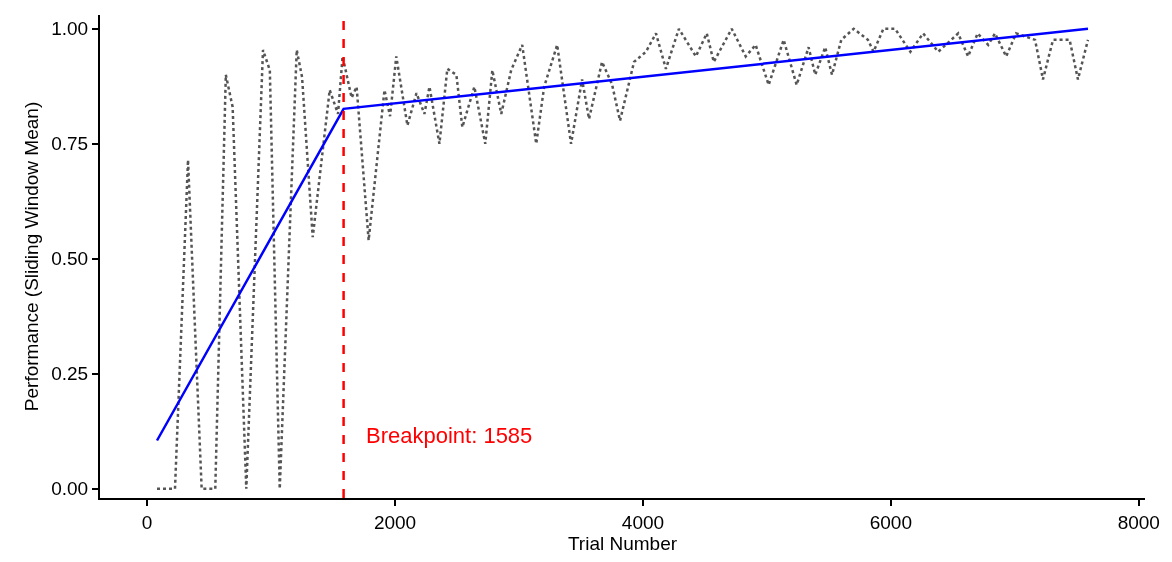 The image size is (1172, 562). I want to click on ref-line-label: Breakpoint: 1585, so click(449, 435).